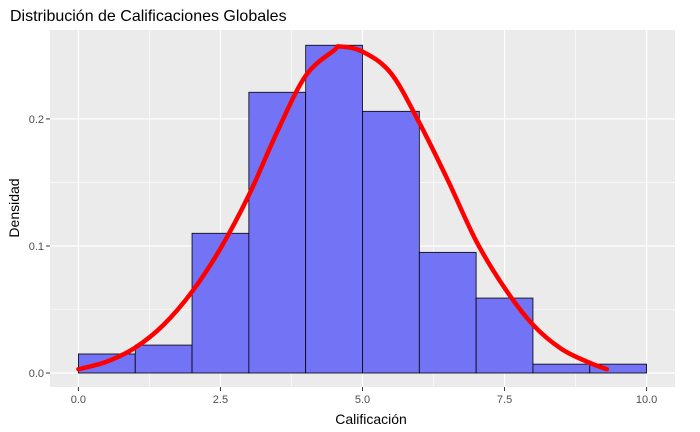  I want to click on x-tick-label: 5.0, so click(362, 400).